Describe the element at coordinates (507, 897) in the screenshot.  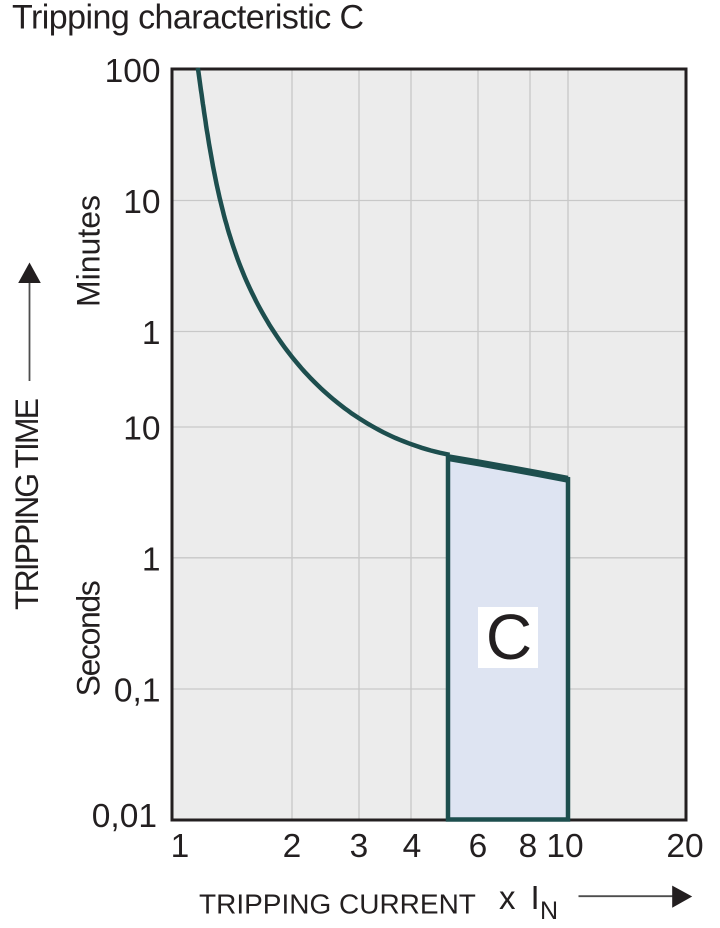
I see `svg-text: x` at that location.